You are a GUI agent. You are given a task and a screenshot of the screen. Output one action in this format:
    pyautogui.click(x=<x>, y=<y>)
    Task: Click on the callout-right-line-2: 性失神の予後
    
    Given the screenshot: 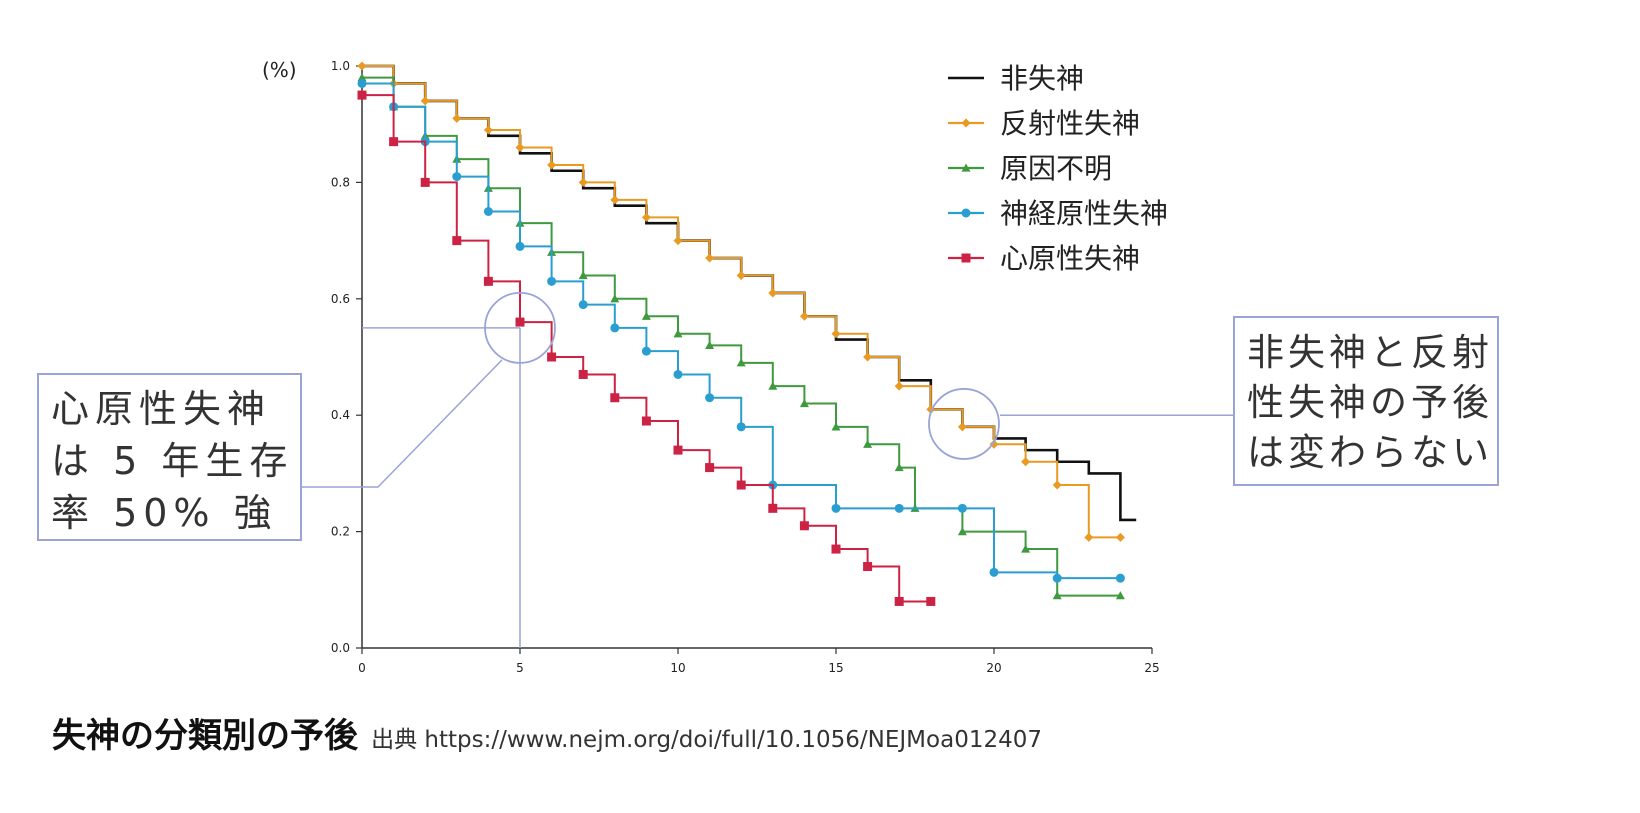 What is the action you would take?
    pyautogui.click(x=1370, y=402)
    